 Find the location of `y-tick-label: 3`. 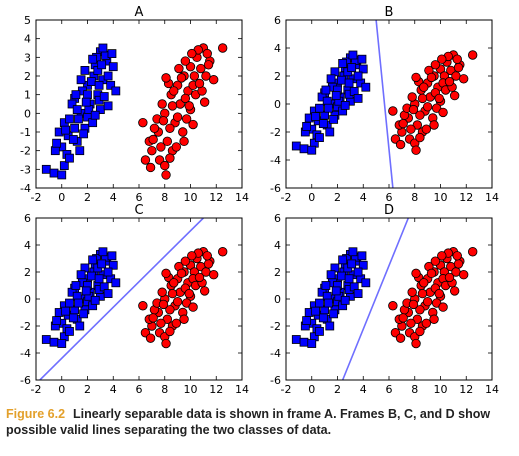

y-tick-label: 3 is located at coordinates (27, 57).